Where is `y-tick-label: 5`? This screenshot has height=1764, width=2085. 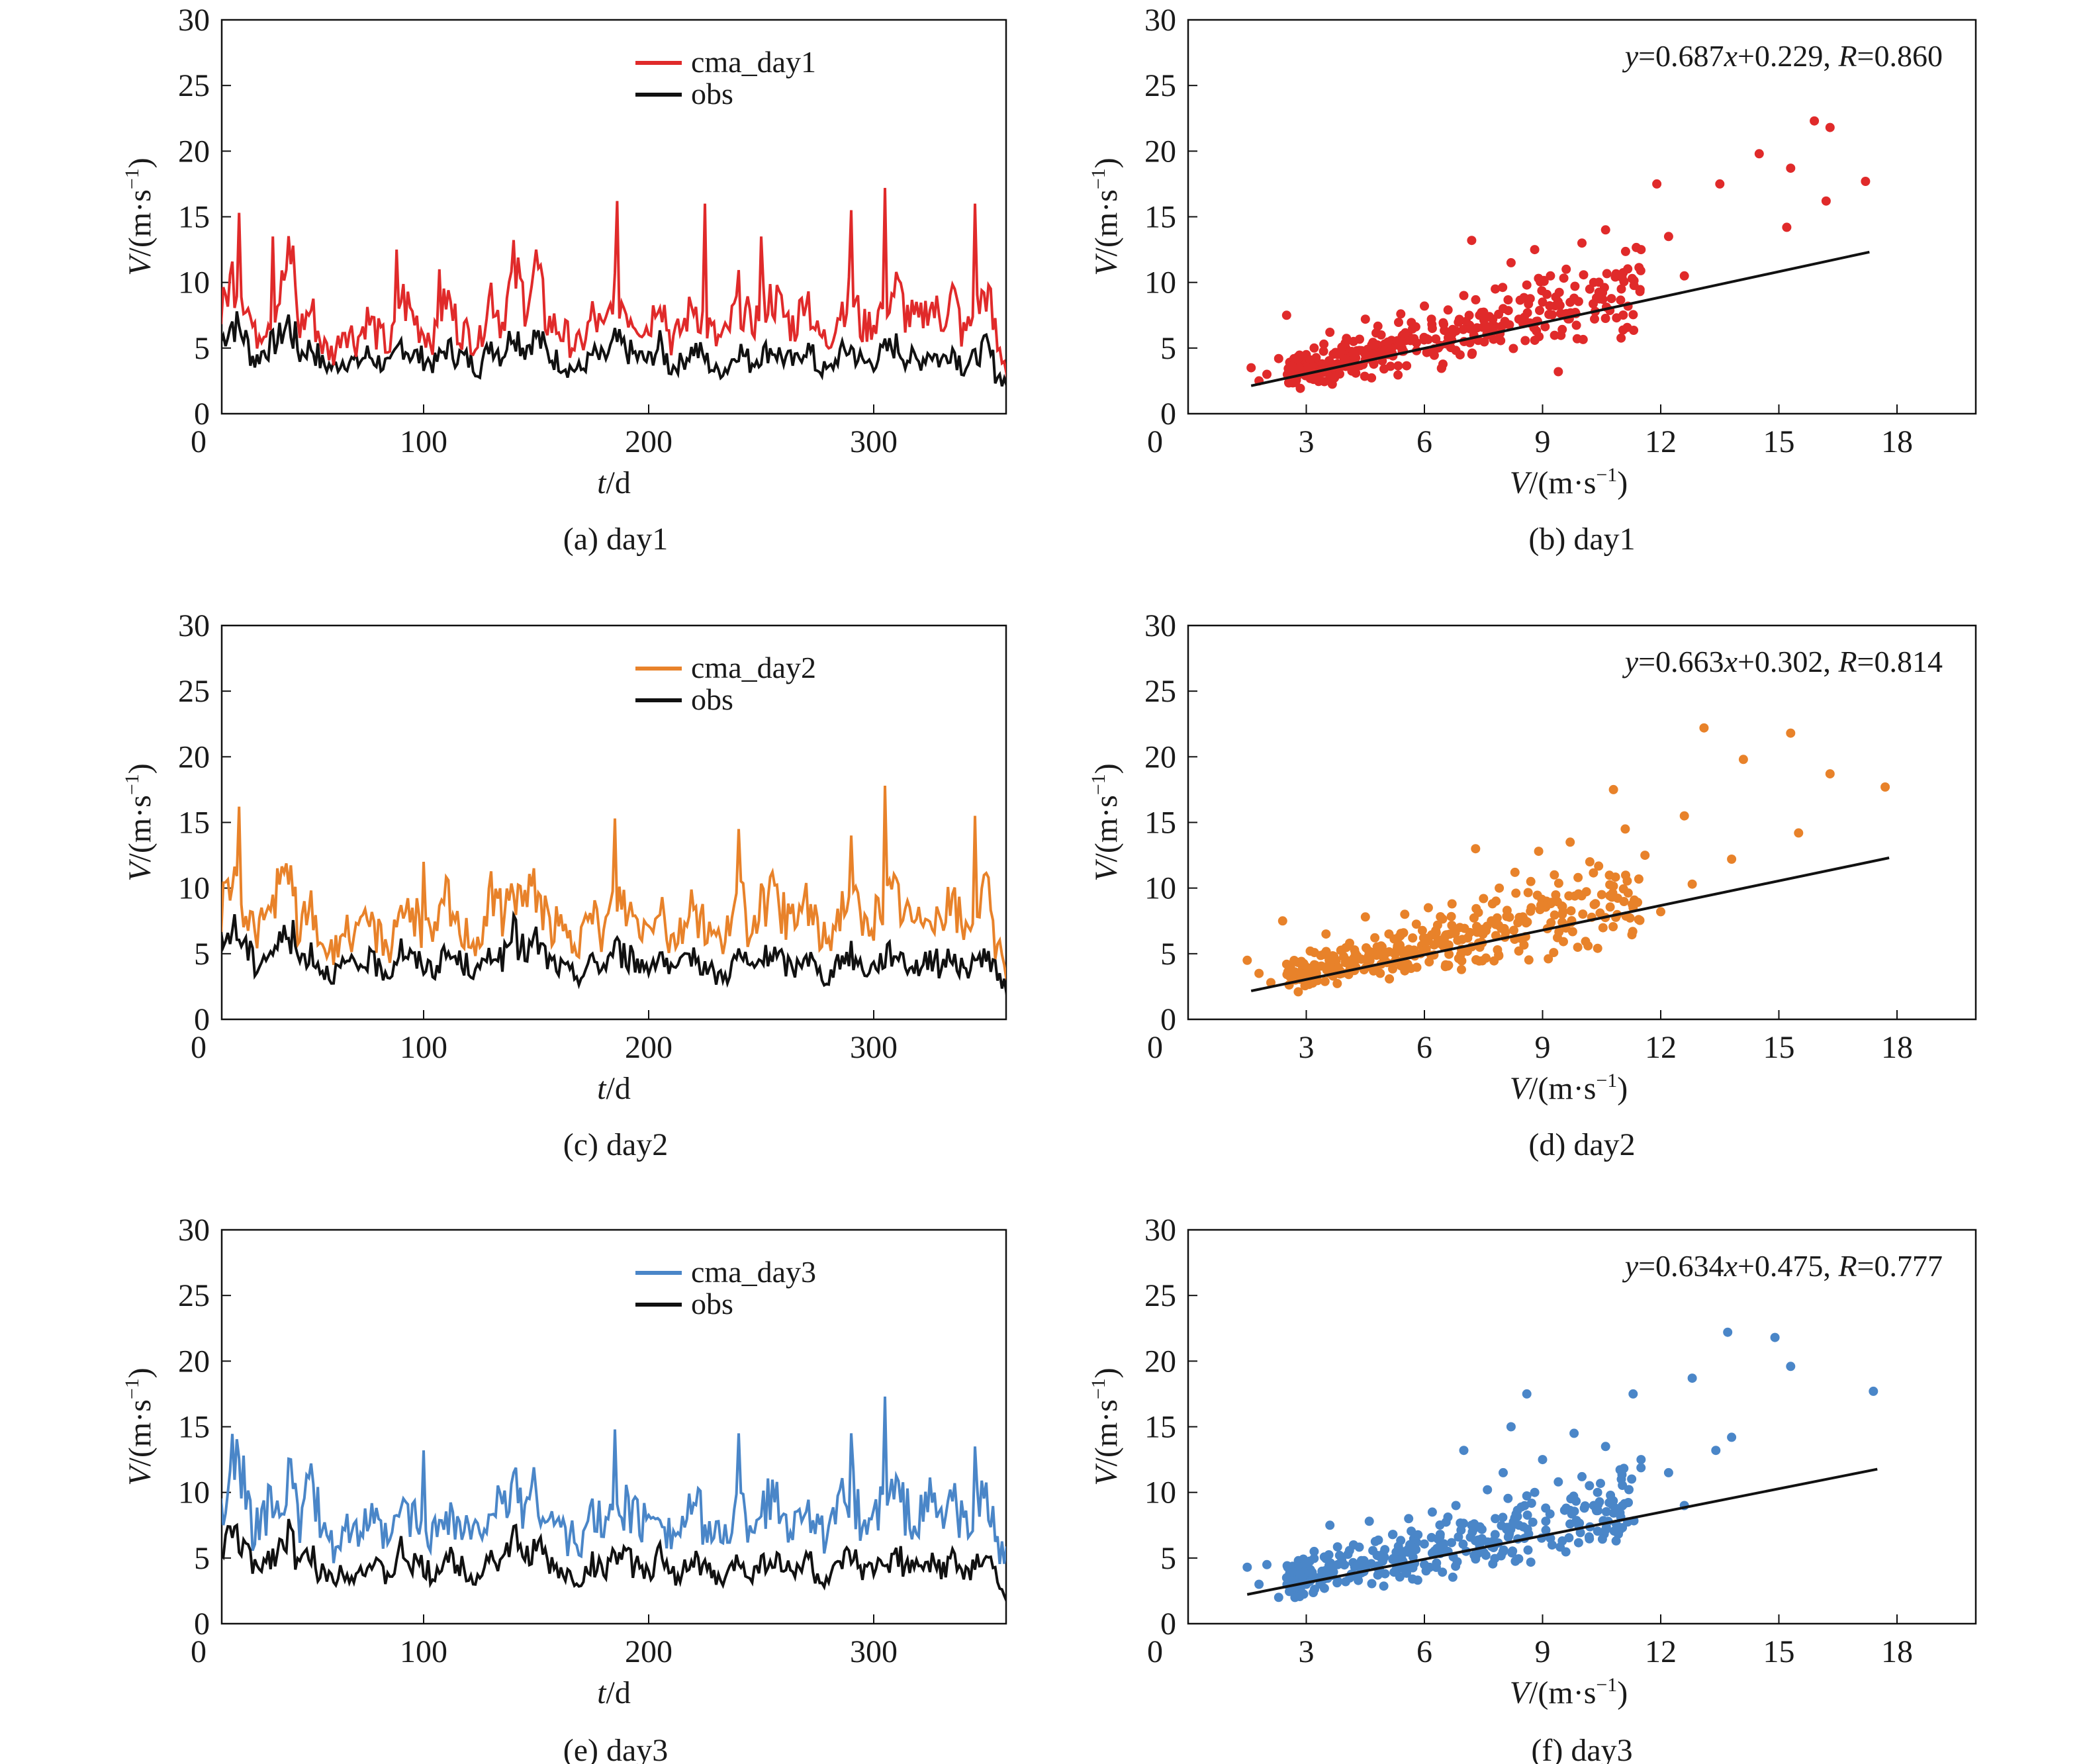 y-tick-label: 5 is located at coordinates (1168, 348).